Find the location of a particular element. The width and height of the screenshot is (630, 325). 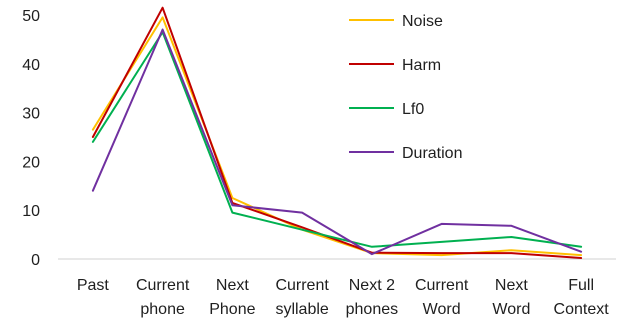

x-tick-label: phones is located at coordinates (372, 309).